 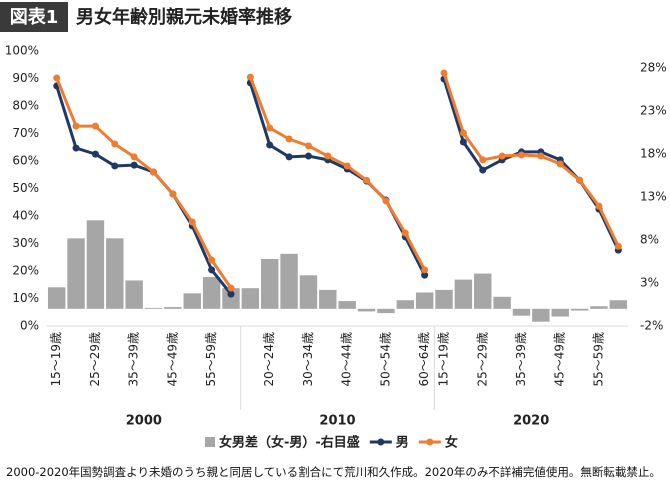 What do you see at coordinates (25, 161) in the screenshot?
I see `y-tick-label: 60%` at bounding box center [25, 161].